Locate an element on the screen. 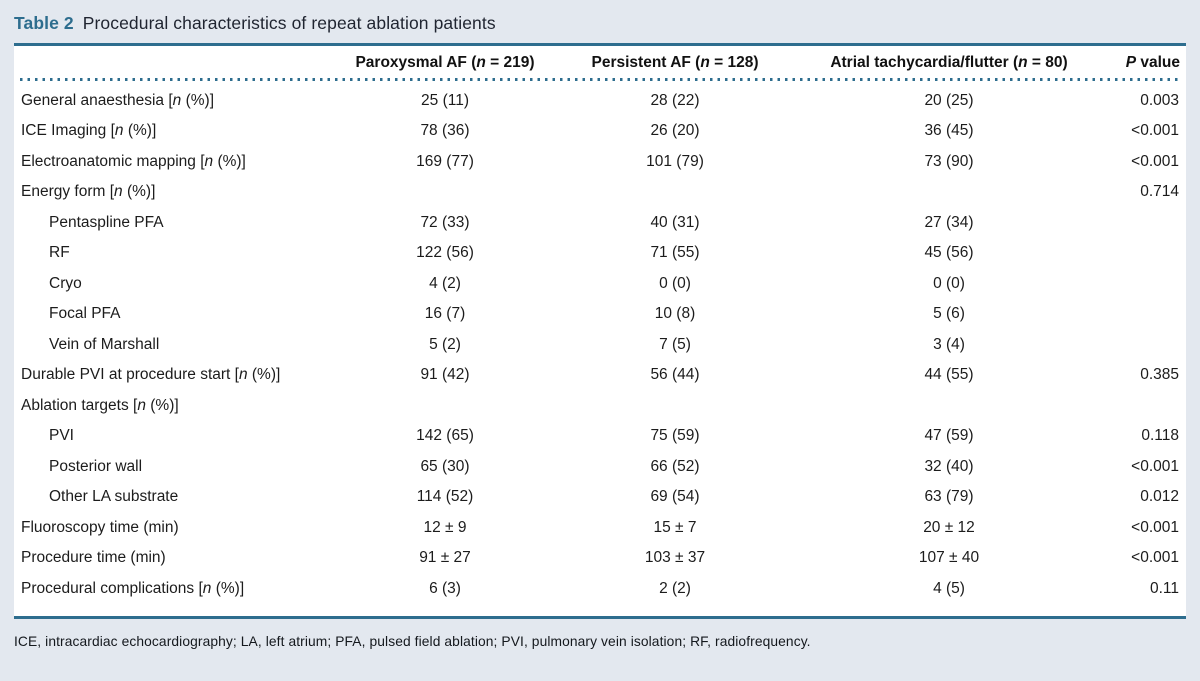  header-p-value: P value is located at coordinates (1152, 62).